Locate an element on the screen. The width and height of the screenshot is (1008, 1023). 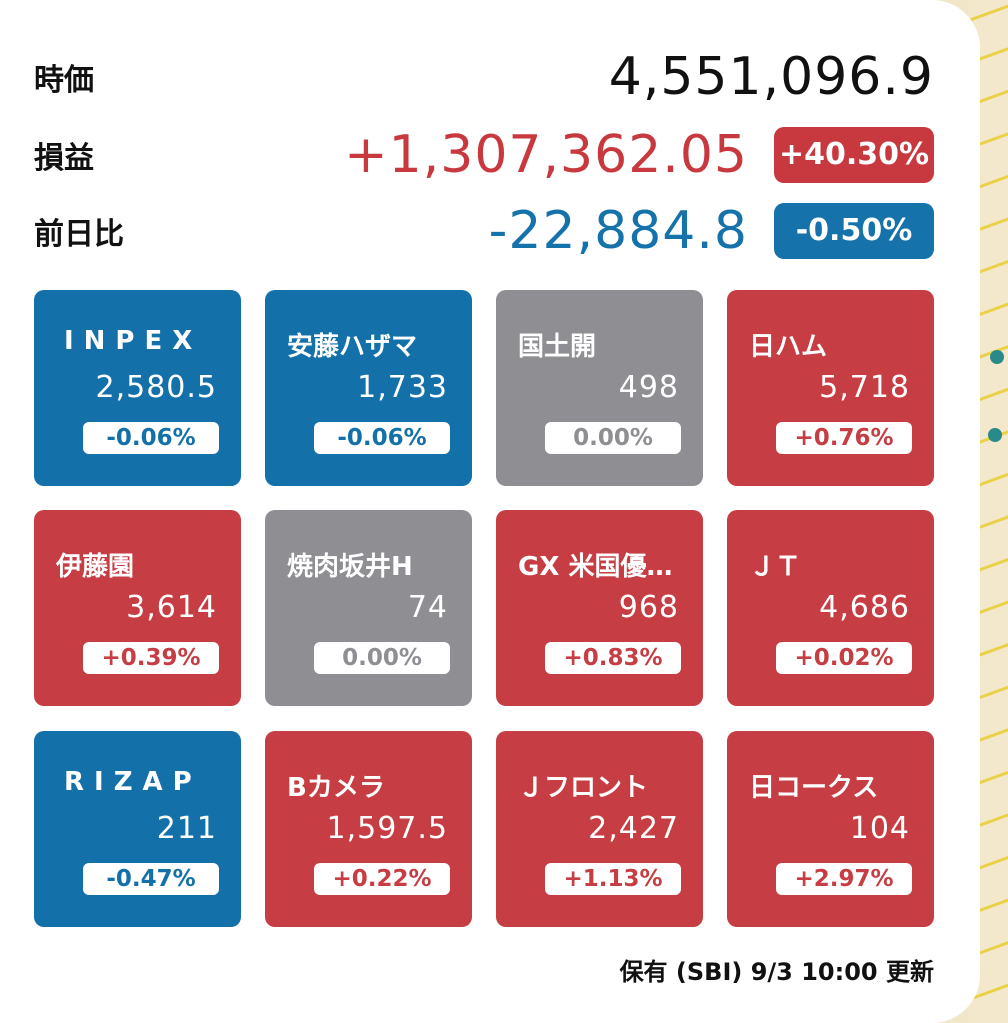
holding-name: ＪＴ is located at coordinates (775, 567).